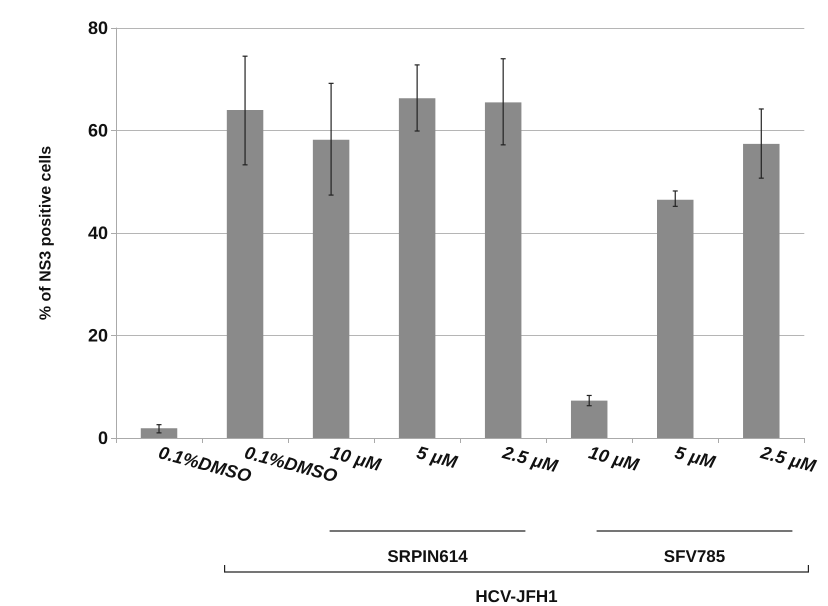 This screenshot has height=606, width=828. I want to click on text: SFV785, so click(695, 556).